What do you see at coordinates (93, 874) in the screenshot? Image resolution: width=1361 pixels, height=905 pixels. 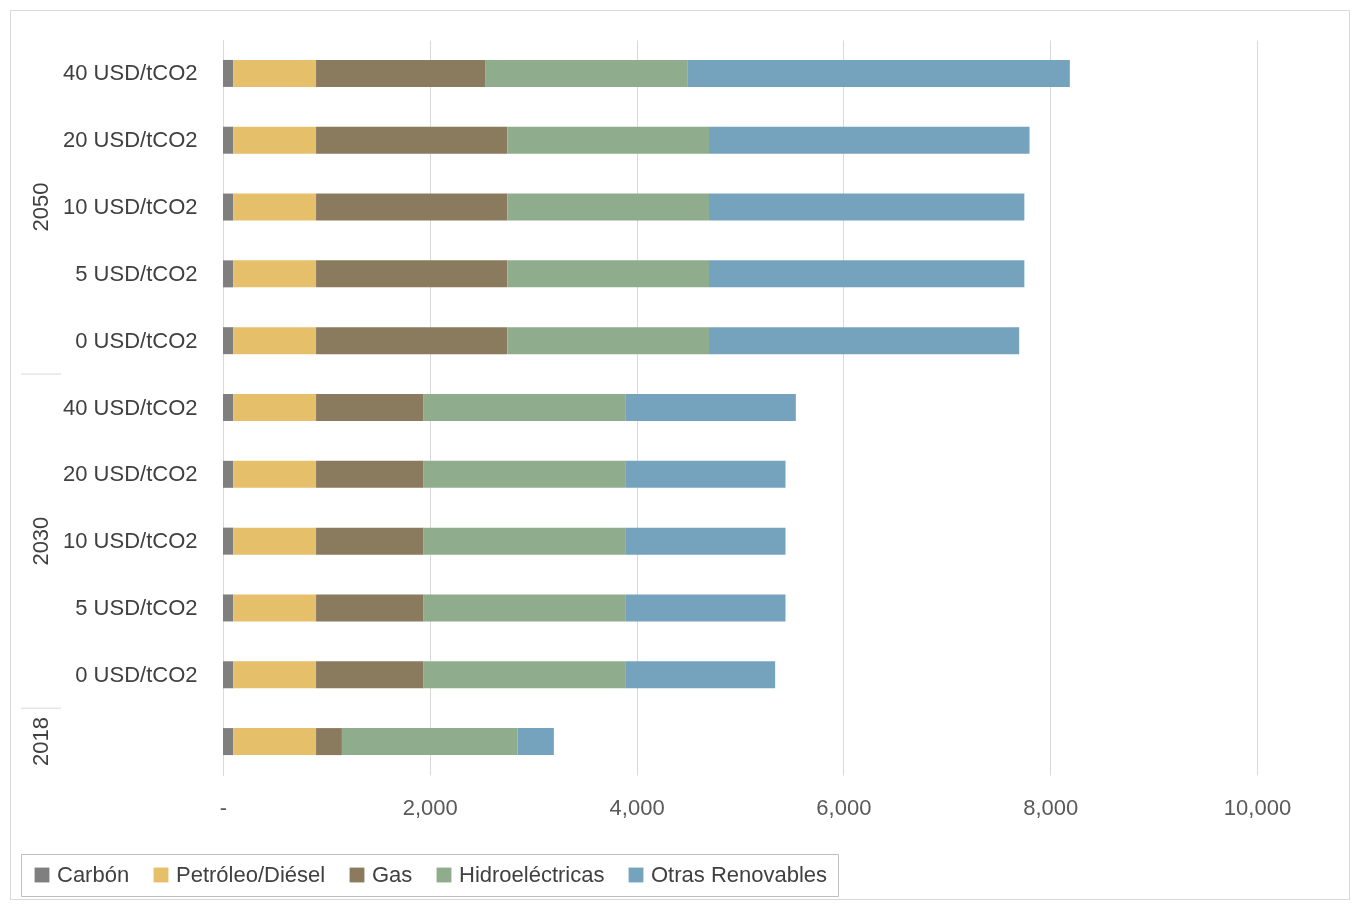 I see `legend-label: Carbón` at bounding box center [93, 874].